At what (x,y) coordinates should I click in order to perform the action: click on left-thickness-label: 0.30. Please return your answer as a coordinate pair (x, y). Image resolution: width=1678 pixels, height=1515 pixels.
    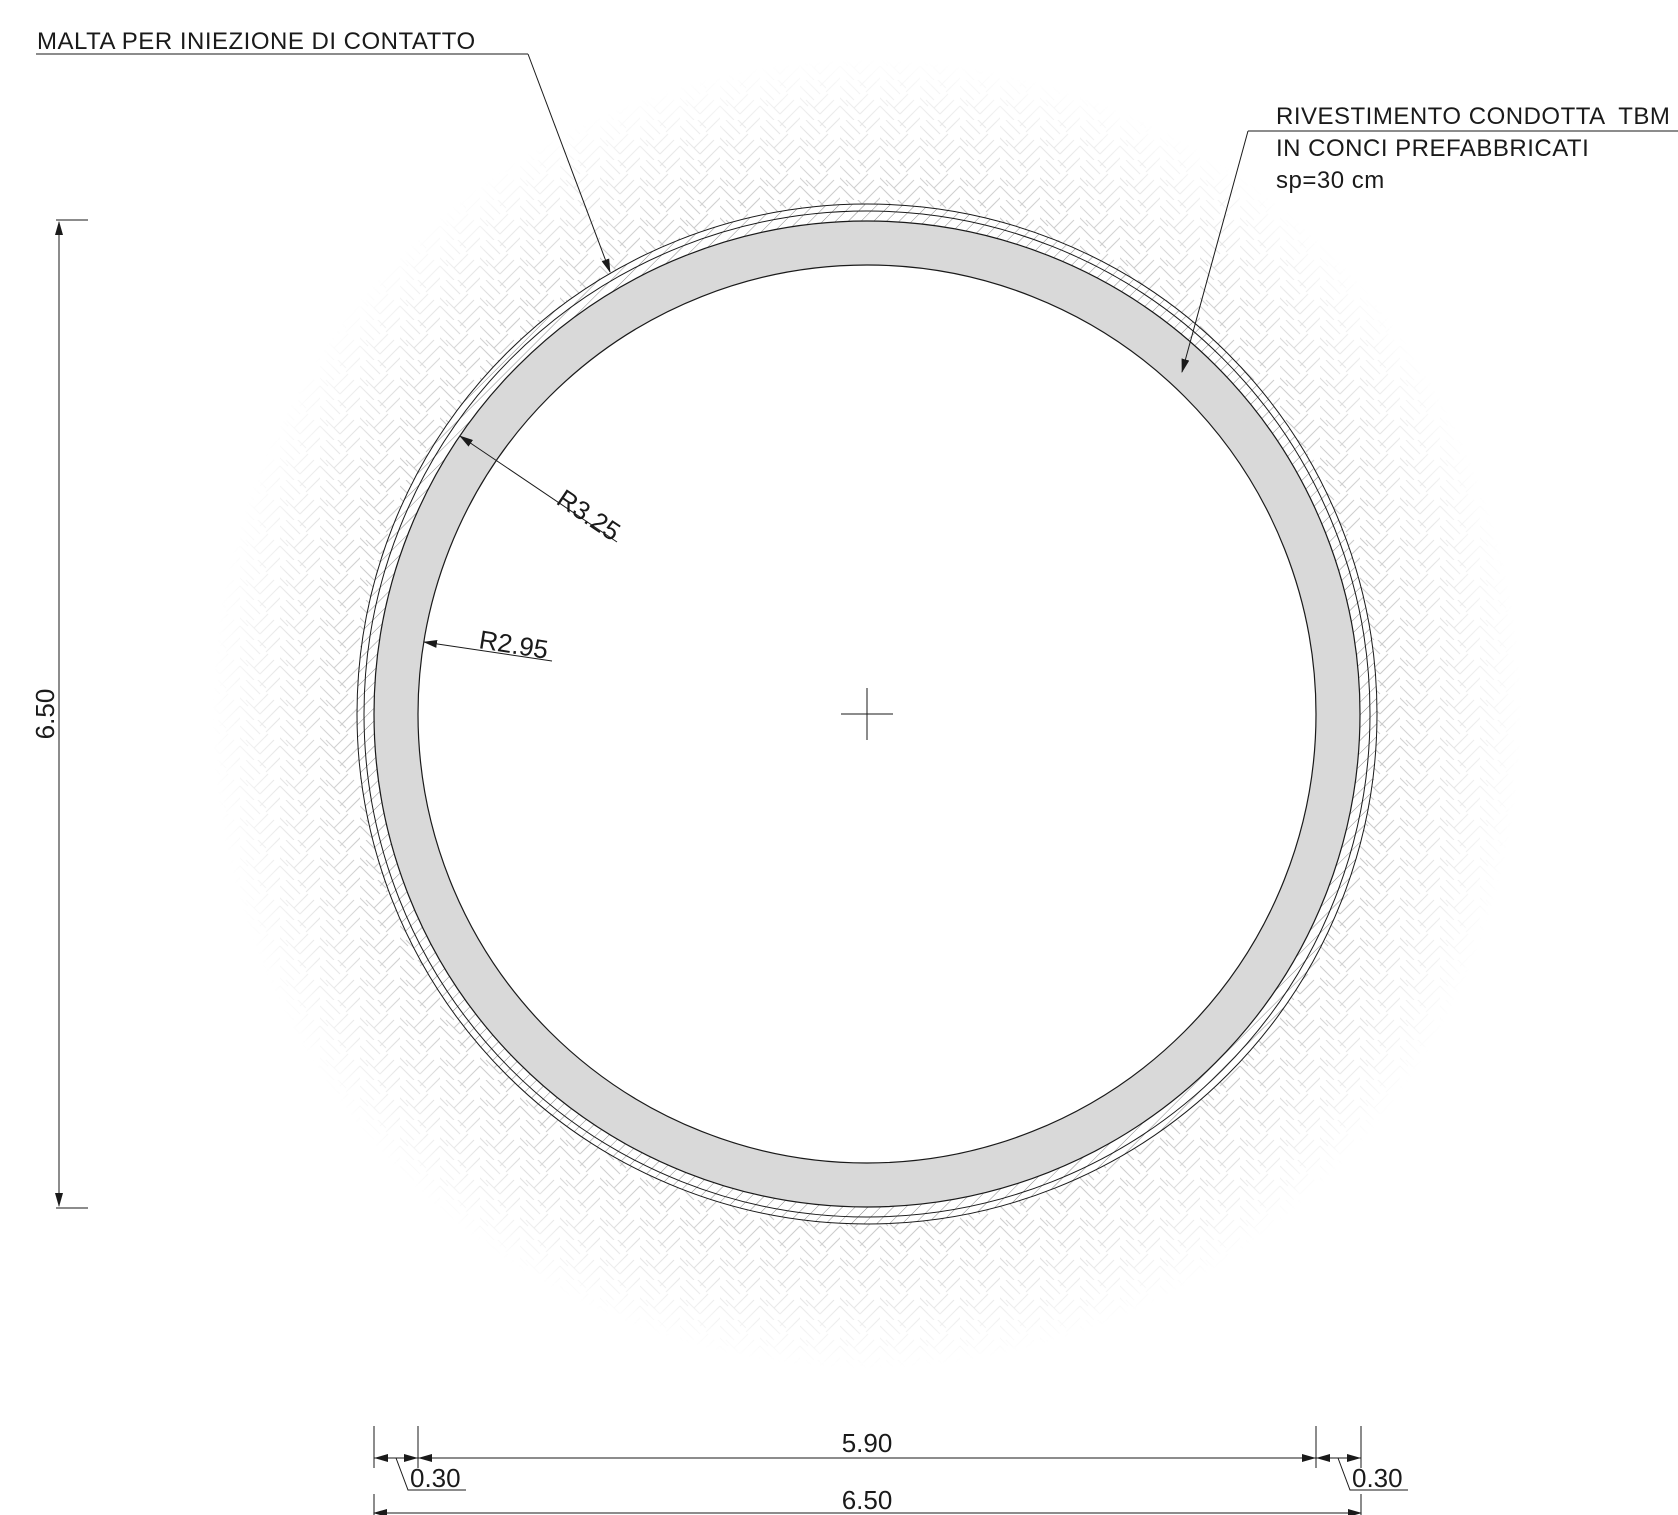
    Looking at the image, I should click on (435, 1478).